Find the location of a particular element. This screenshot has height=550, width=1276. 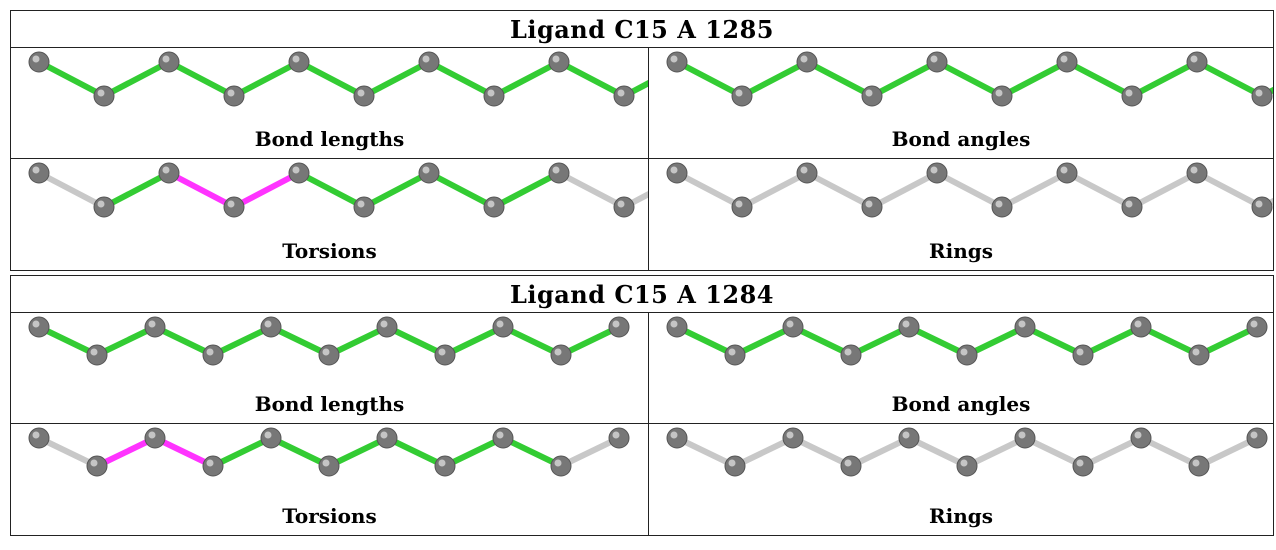

bond-lengths-cell: Bond lengths is located at coordinates (330, 368).